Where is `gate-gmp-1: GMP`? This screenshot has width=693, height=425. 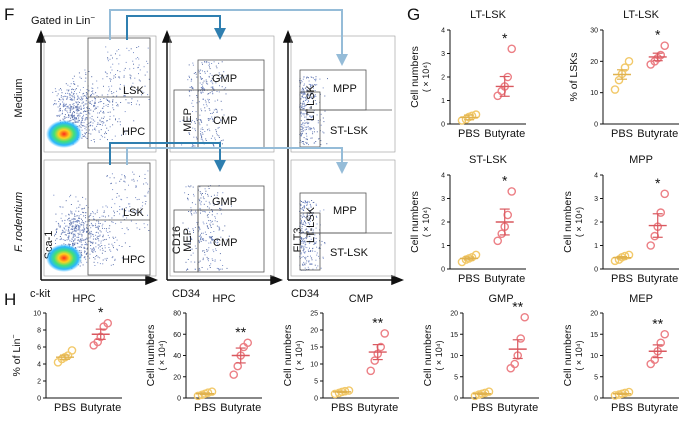 gate-gmp-1: GMP is located at coordinates (224, 79).